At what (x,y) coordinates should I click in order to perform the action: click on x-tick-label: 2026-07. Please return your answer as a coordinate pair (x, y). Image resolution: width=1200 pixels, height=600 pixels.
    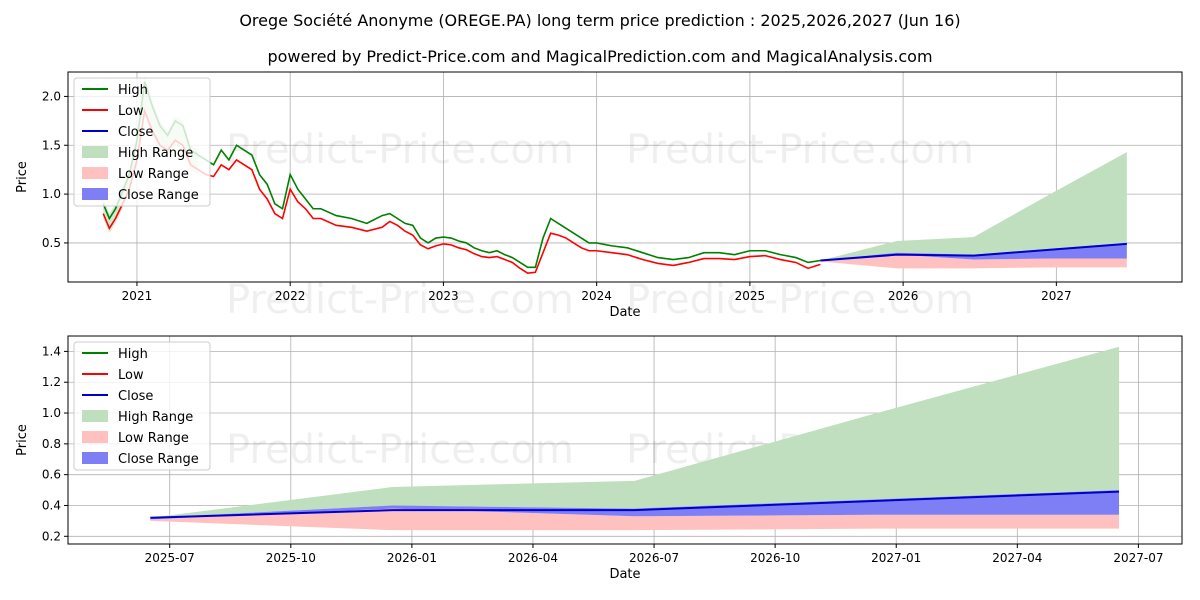
    Looking at the image, I should click on (654, 558).